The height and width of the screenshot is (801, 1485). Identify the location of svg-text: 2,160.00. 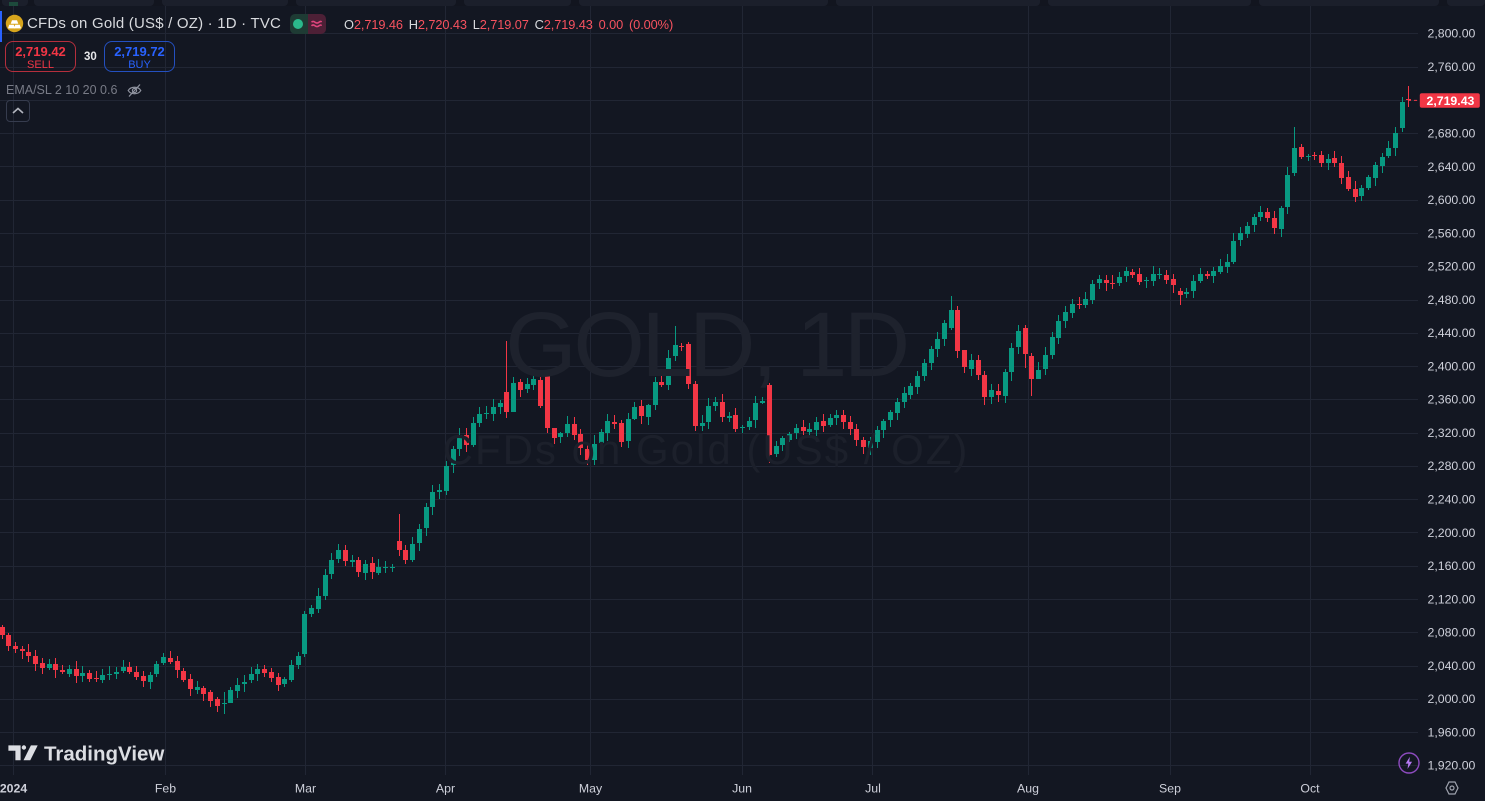
(1452, 566).